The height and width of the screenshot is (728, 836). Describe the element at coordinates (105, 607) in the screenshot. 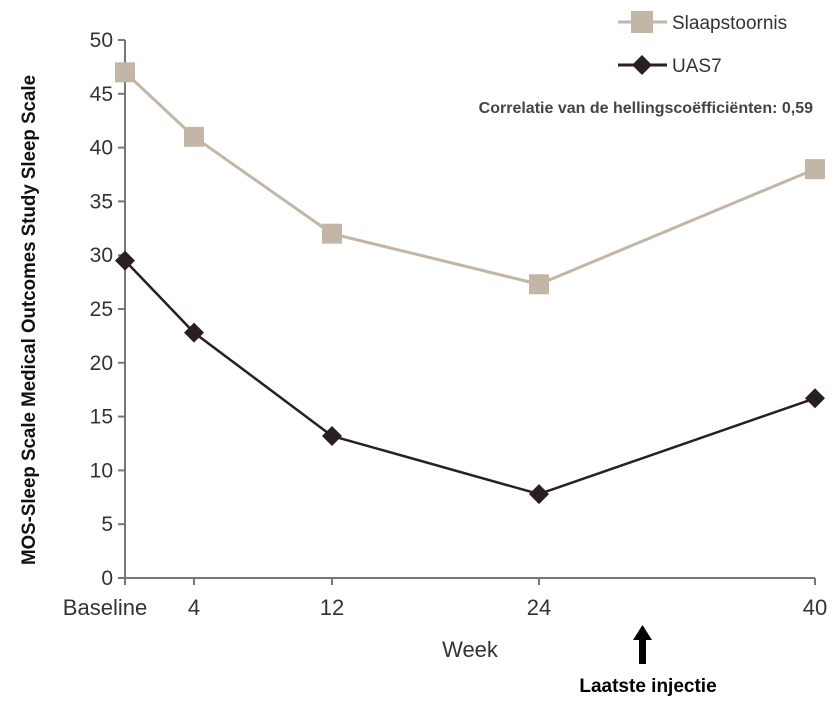

I see `x-tick-label: Baseline` at that location.